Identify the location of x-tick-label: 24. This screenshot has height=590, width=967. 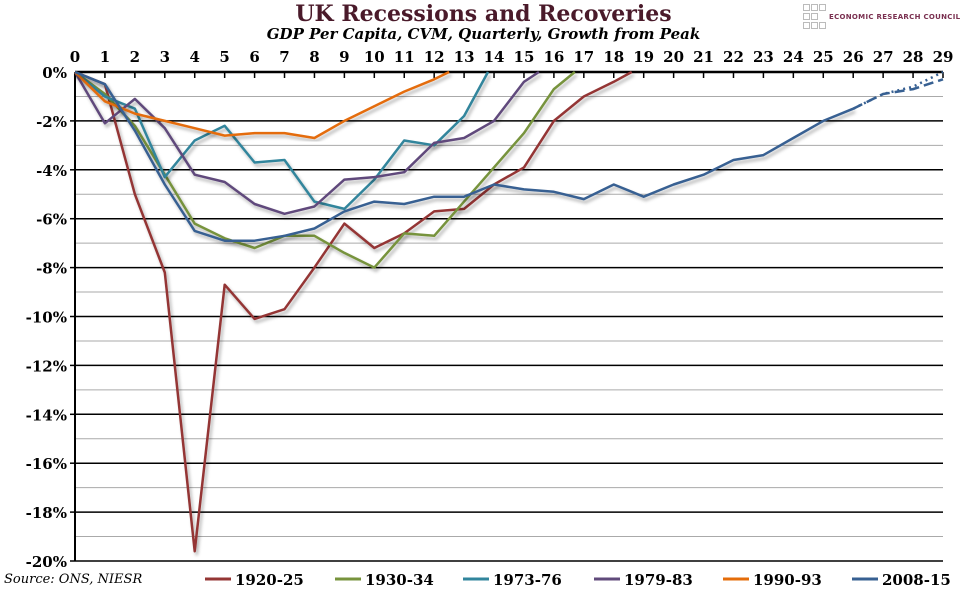
(793, 57).